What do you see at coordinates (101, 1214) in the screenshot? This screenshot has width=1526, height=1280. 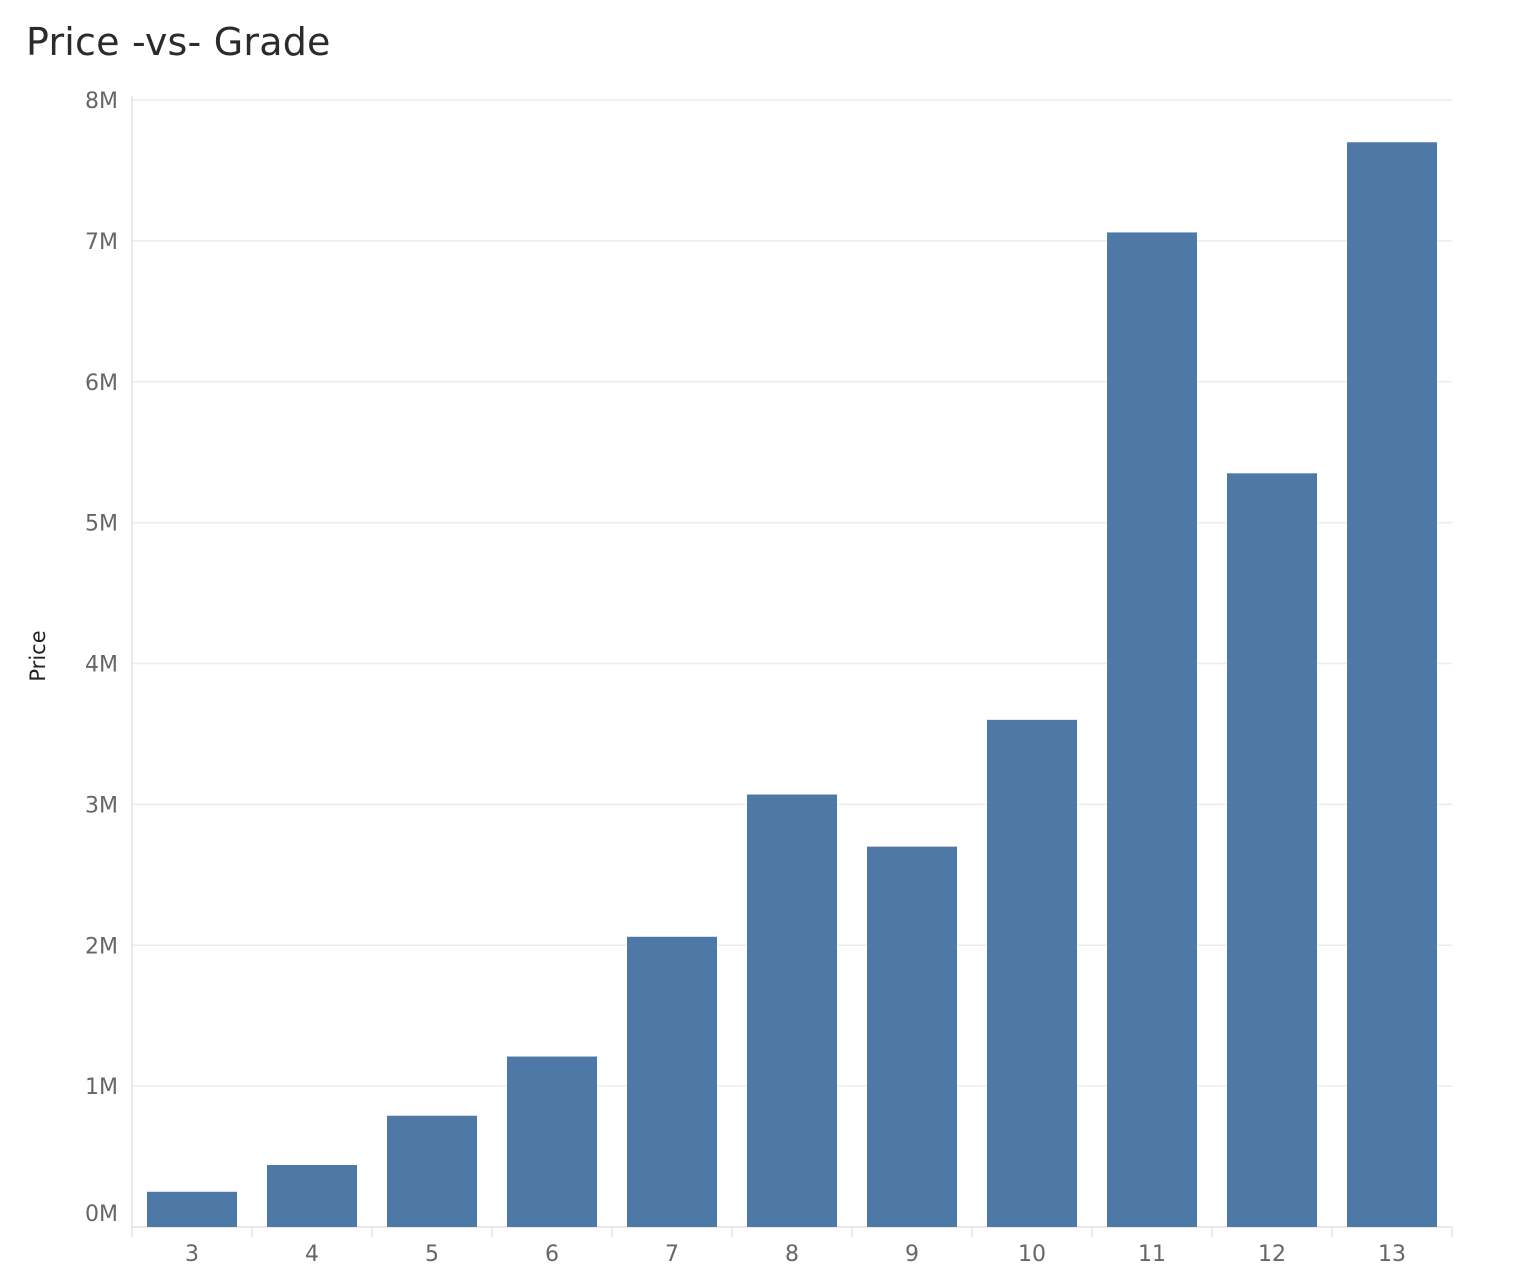 I see `y-tick-label: 0M` at bounding box center [101, 1214].